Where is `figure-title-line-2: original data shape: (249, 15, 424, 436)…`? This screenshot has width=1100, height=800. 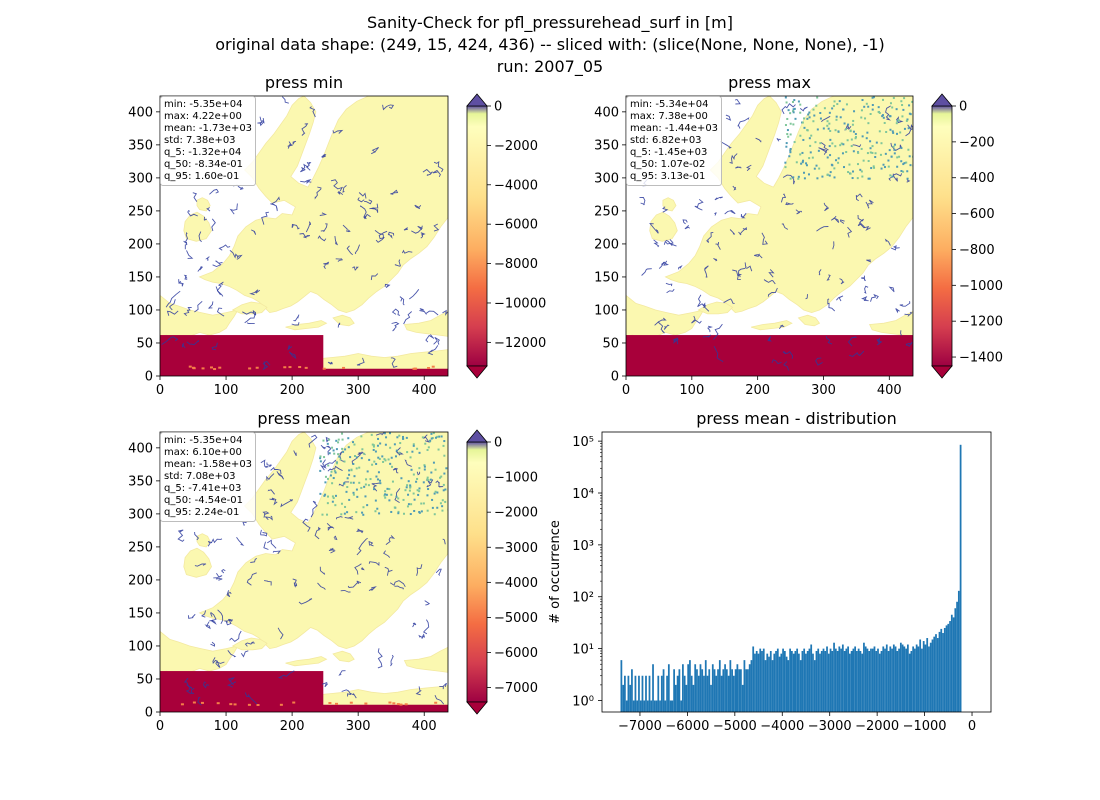
figure-title-line-2: original data shape: (249, 15, 424, 436)… is located at coordinates (550, 44).